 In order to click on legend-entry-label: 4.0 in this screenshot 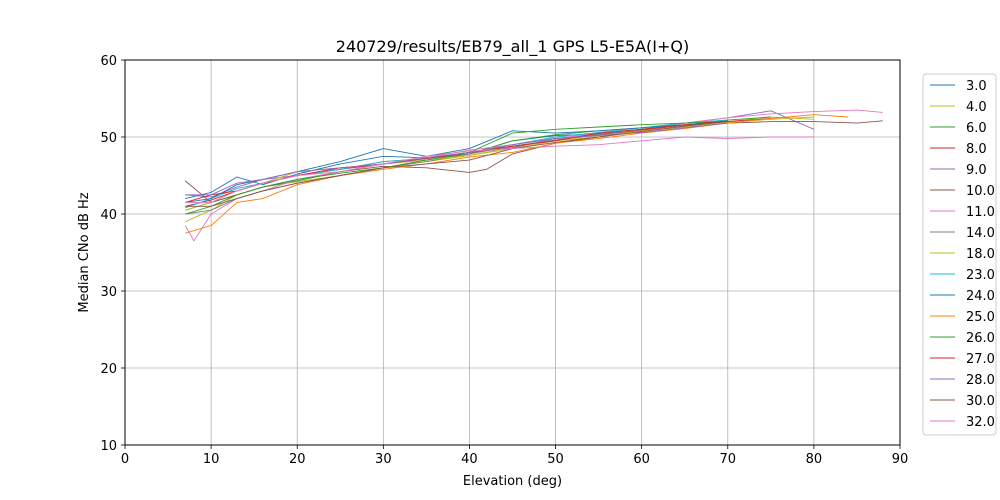, I will do `click(976, 107)`.